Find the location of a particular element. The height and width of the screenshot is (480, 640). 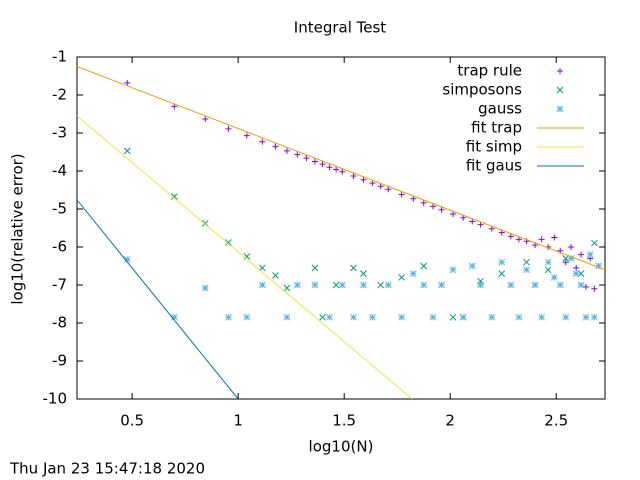

legend-label: simposons is located at coordinates (482, 90).